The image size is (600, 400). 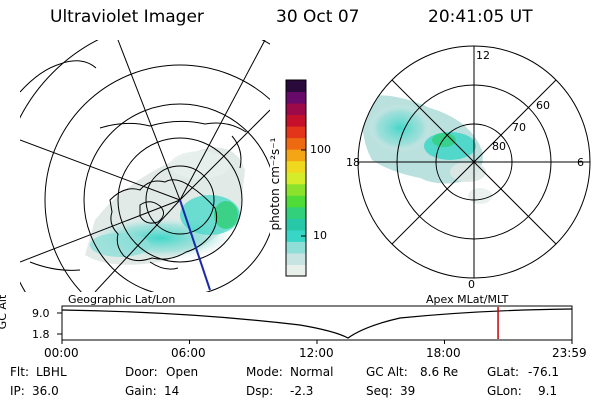 I want to click on gc-alt-label: GC Alt:, so click(x=387, y=372).